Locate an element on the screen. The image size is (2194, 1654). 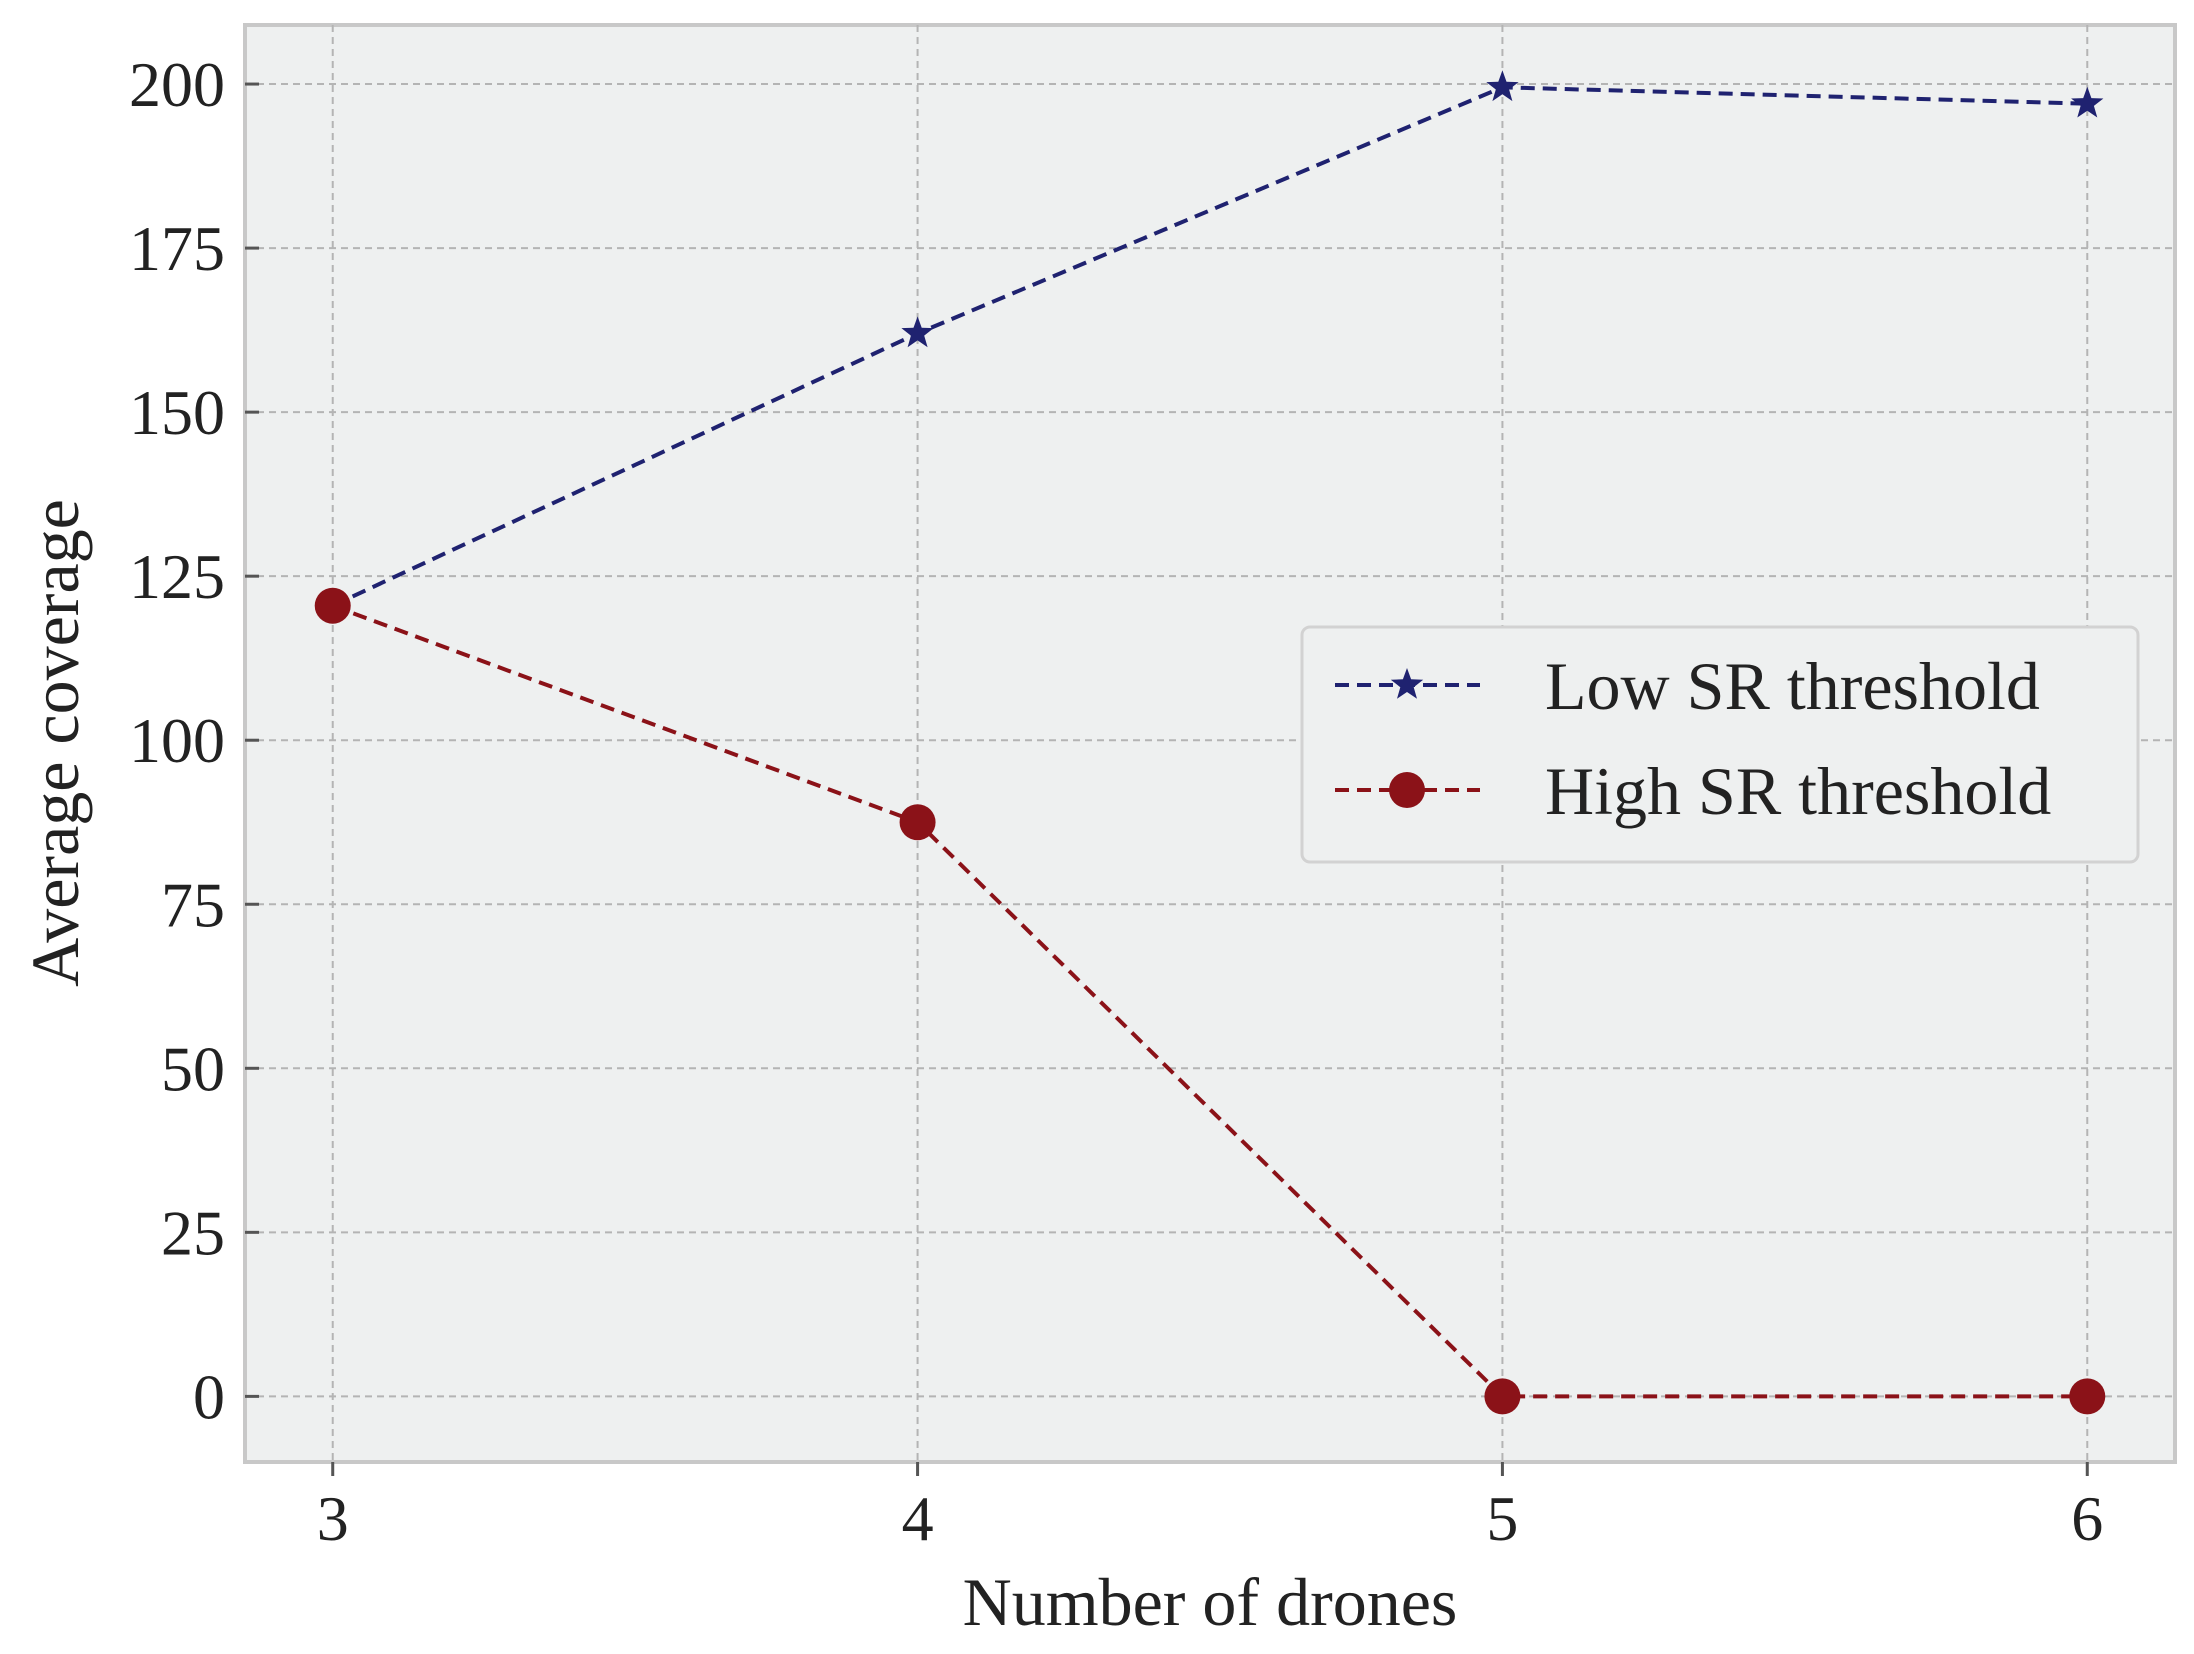
y-tick-label: 75 is located at coordinates (193, 904).